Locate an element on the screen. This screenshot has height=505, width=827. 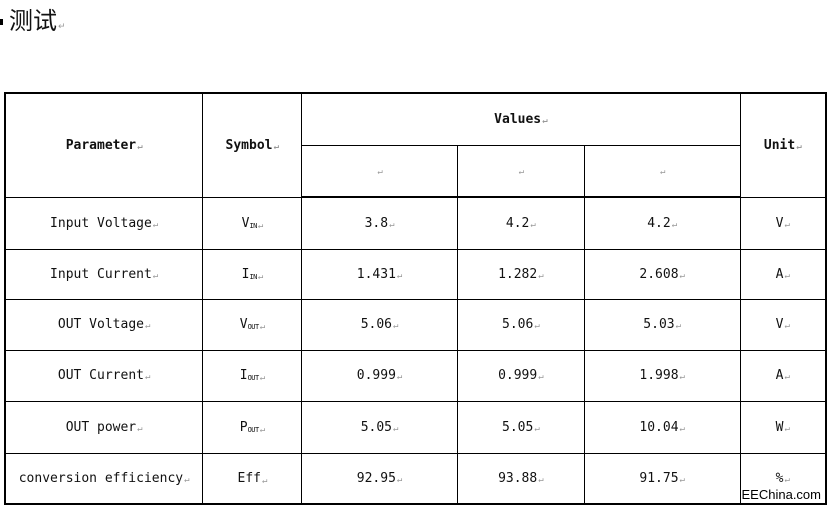
parameter-cell: Input Current is located at coordinates (104, 274).